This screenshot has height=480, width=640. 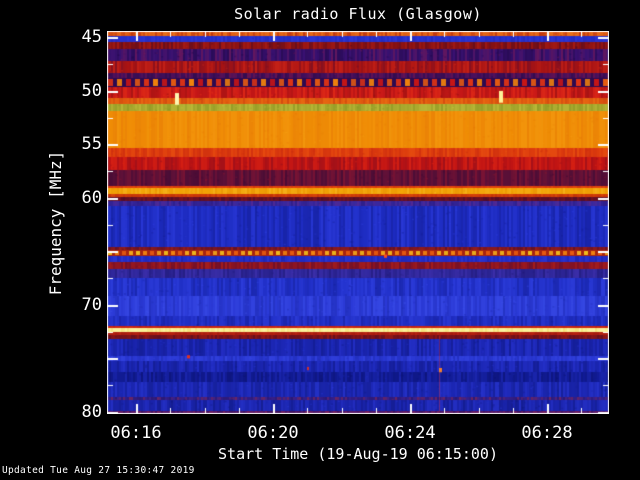 What do you see at coordinates (547, 433) in the screenshot?
I see `x-tick-label-06:28: 06:28` at bounding box center [547, 433].